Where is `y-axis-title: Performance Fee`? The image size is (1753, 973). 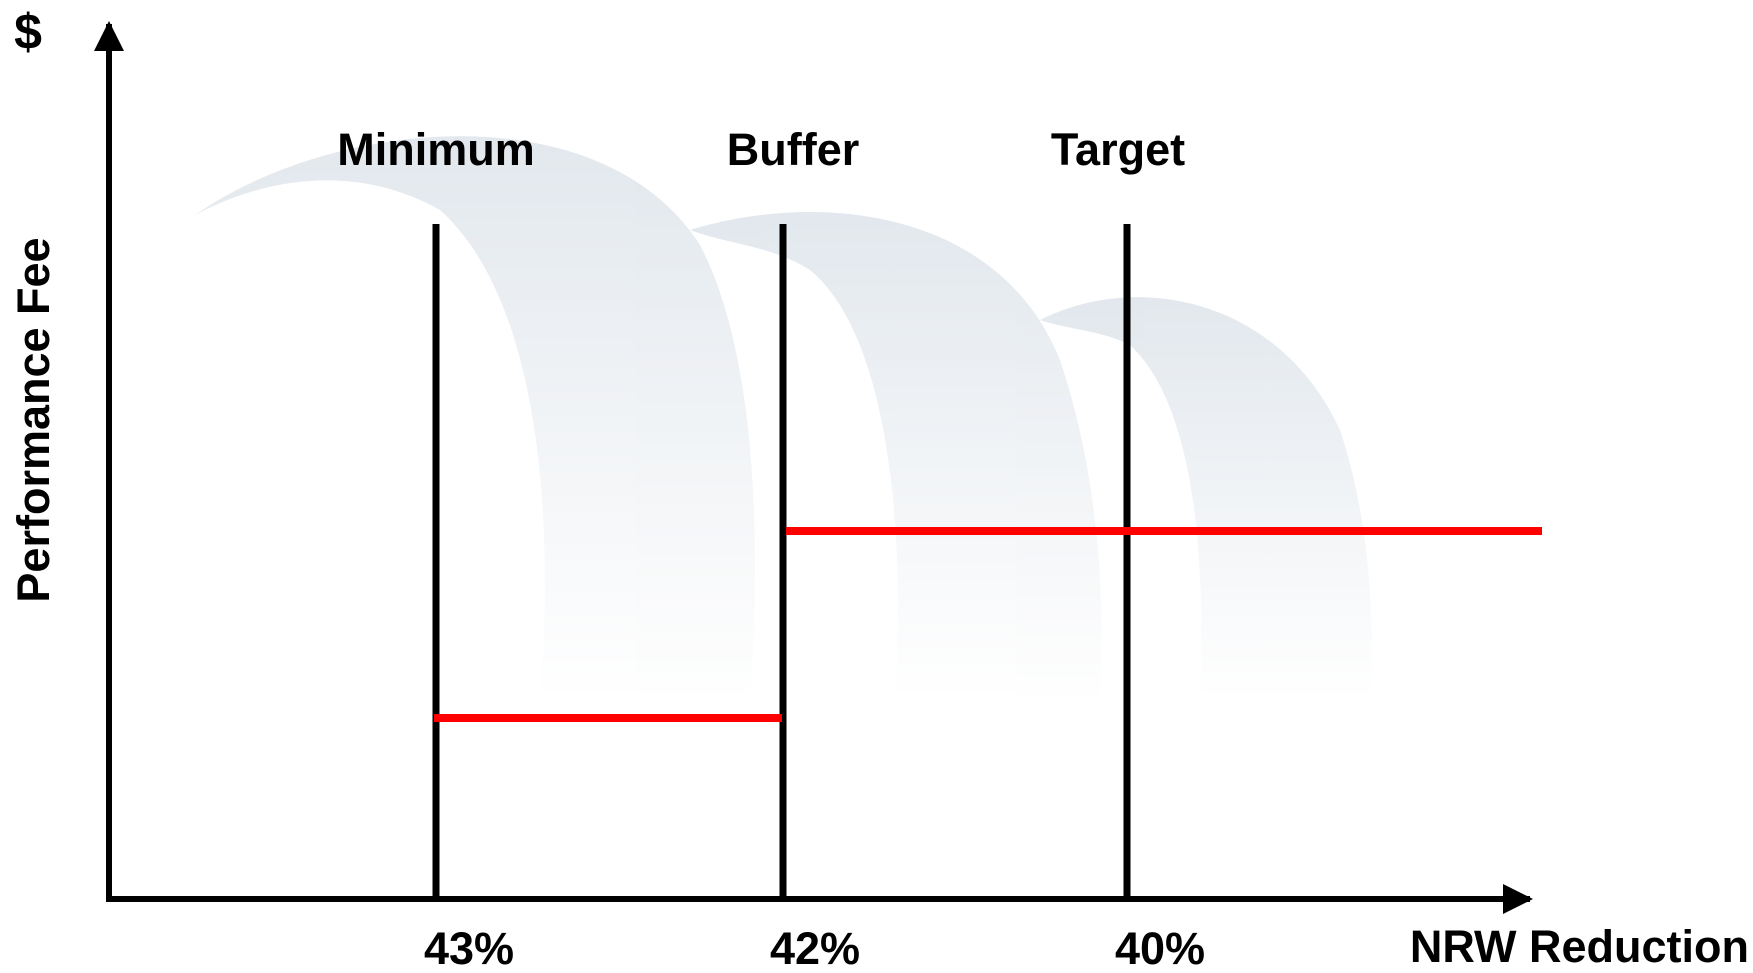
y-axis-title: Performance Fee is located at coordinates (33, 419).